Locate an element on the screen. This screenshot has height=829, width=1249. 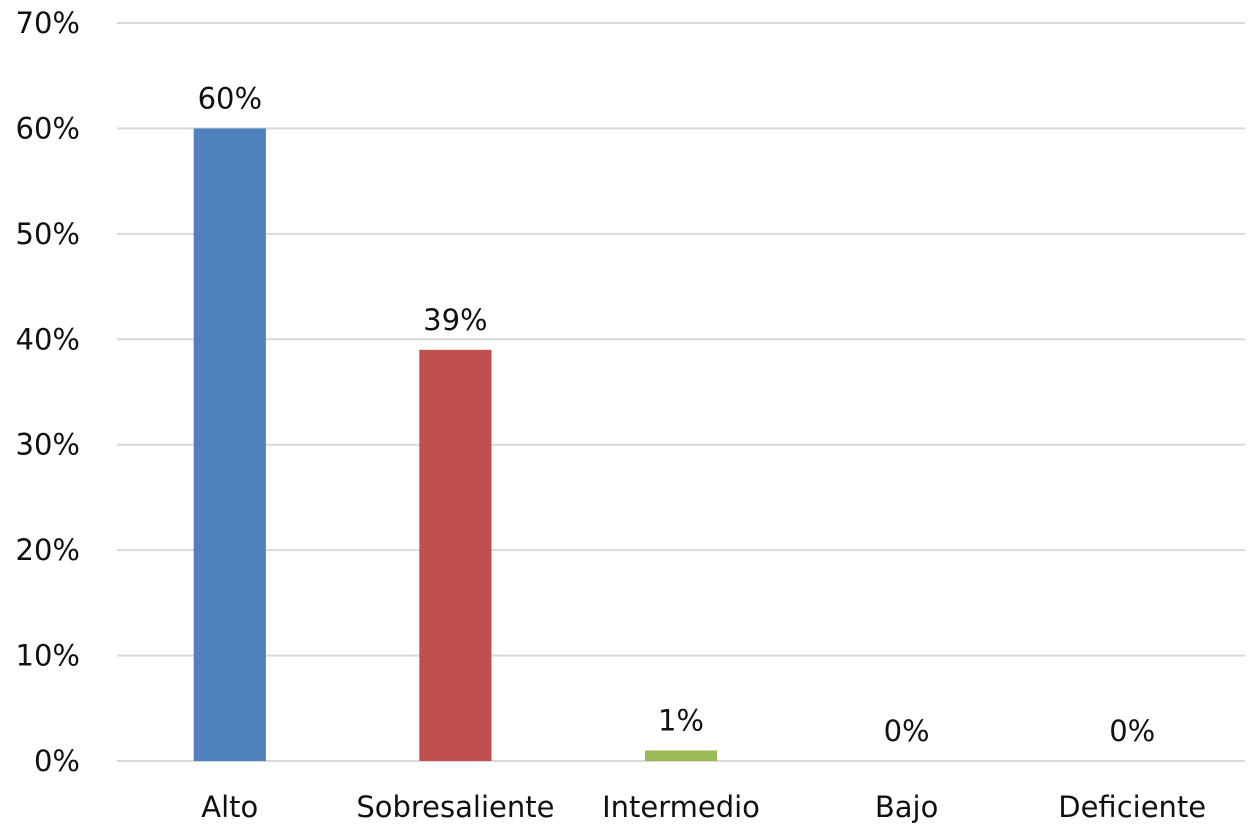
y-tick-label: 50% is located at coordinates (48, 234).